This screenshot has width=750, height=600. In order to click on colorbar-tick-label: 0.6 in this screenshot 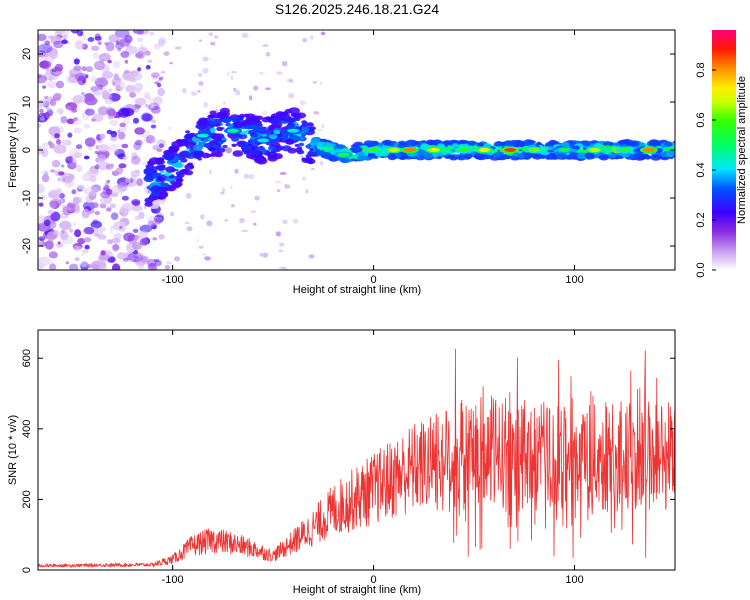, I will do `click(701, 119)`.